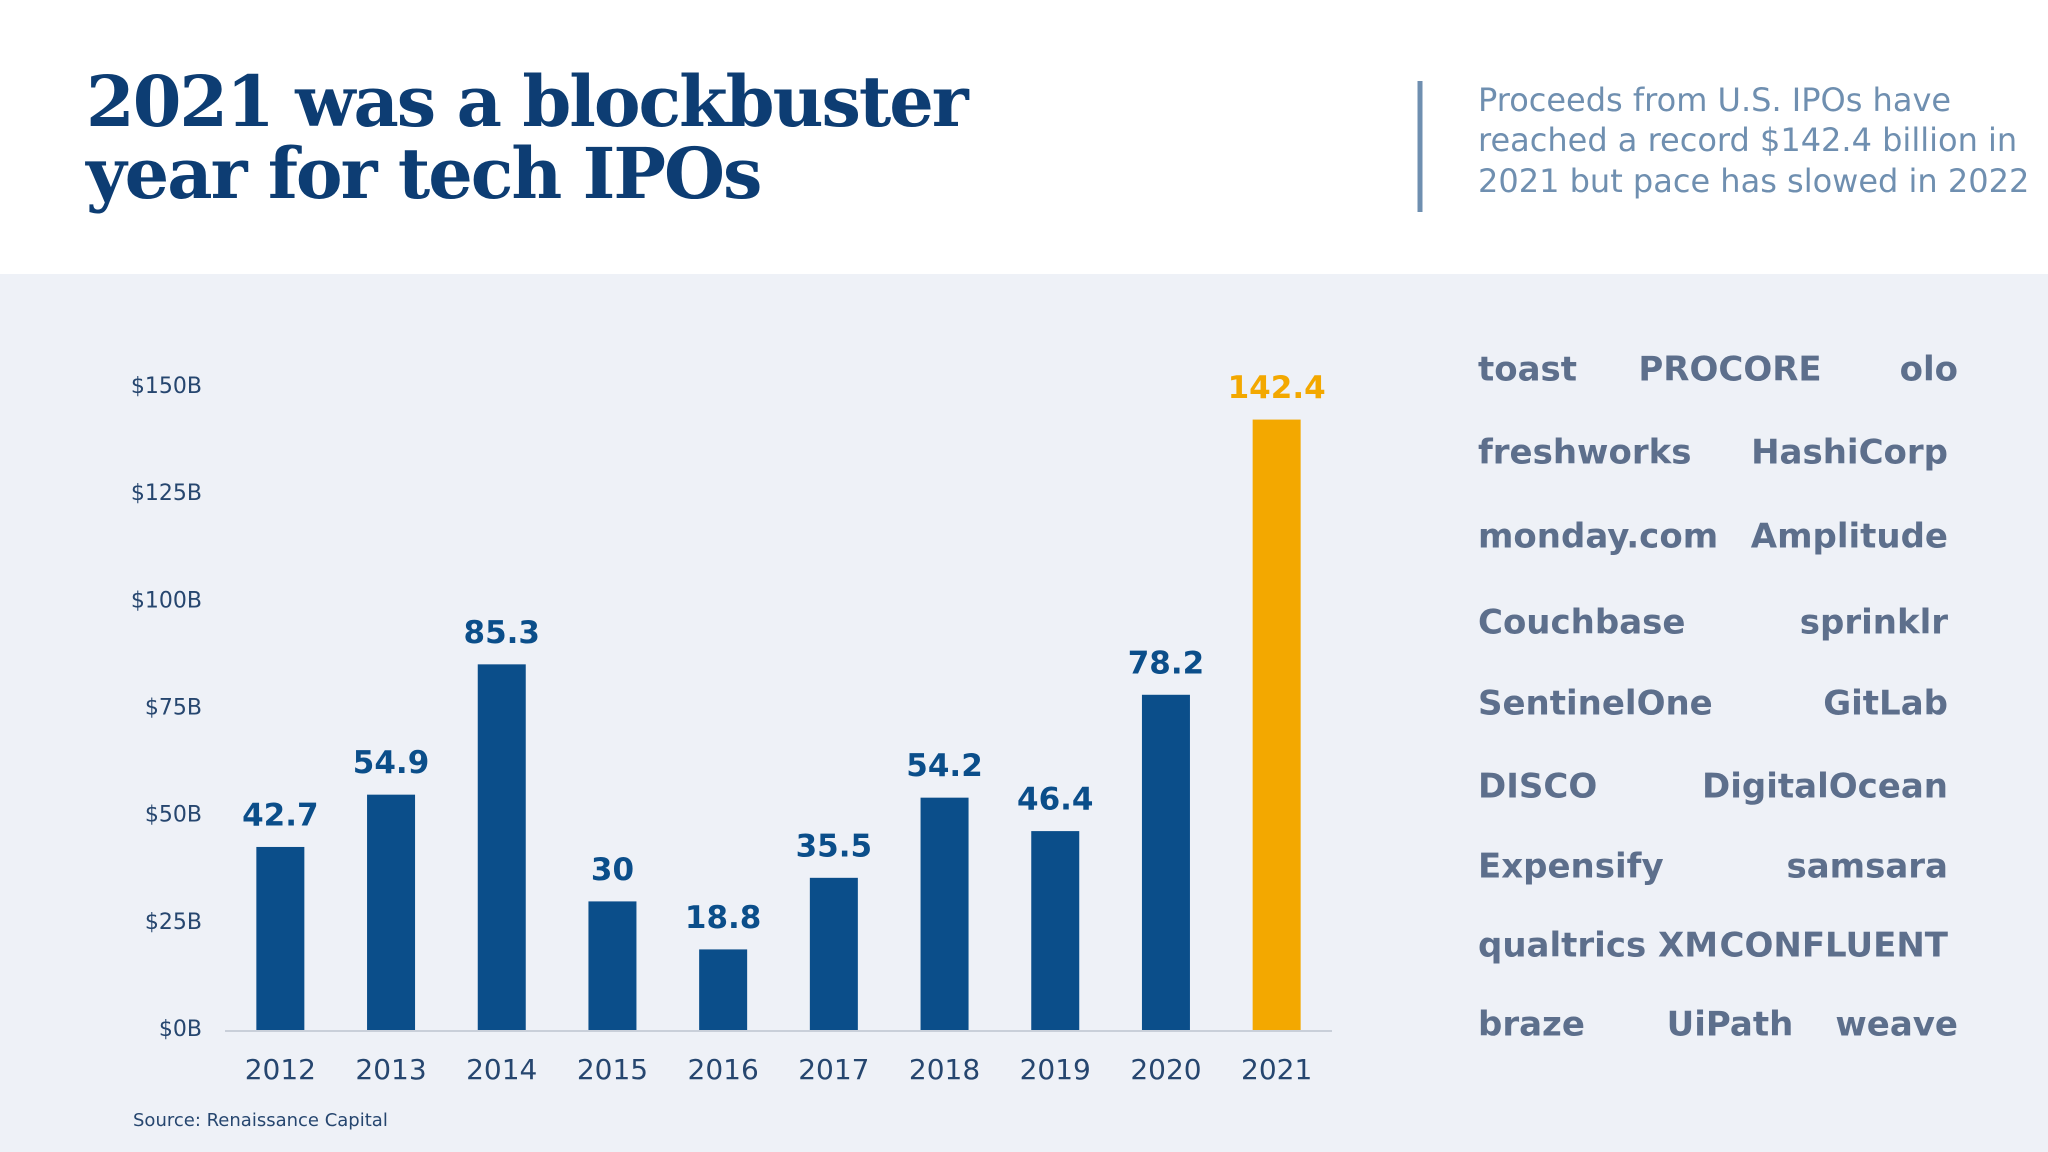  I want to click on subtitle-line: reached a record $142.4 billion in, so click(1747, 140).